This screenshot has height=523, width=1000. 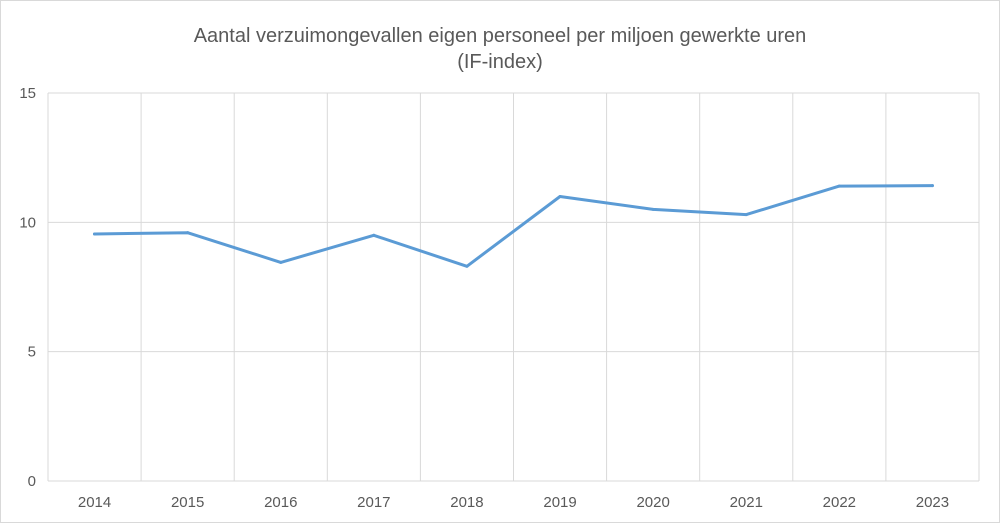 What do you see at coordinates (500, 62) in the screenshot?
I see `chart-subtitle-line: (IF-index)` at bounding box center [500, 62].